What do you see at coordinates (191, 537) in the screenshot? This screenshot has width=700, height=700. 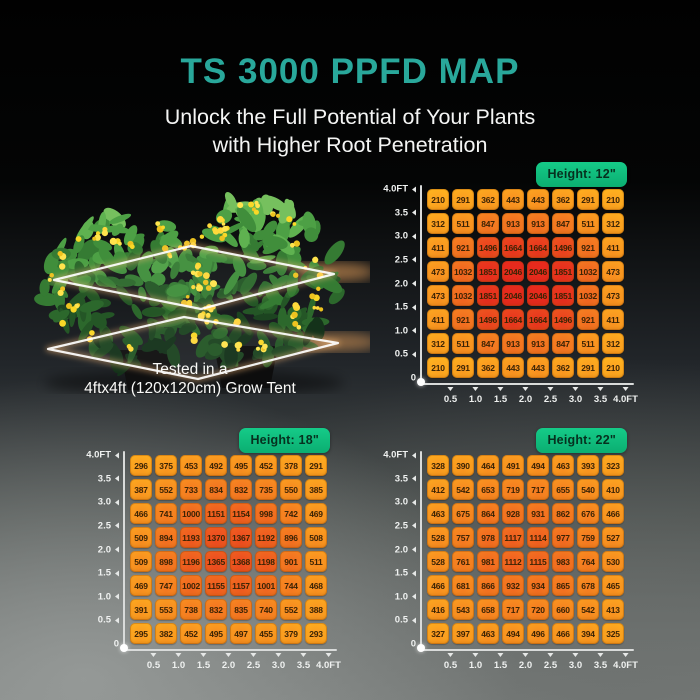 I see `ppfd-value-cell: 1193` at bounding box center [191, 537].